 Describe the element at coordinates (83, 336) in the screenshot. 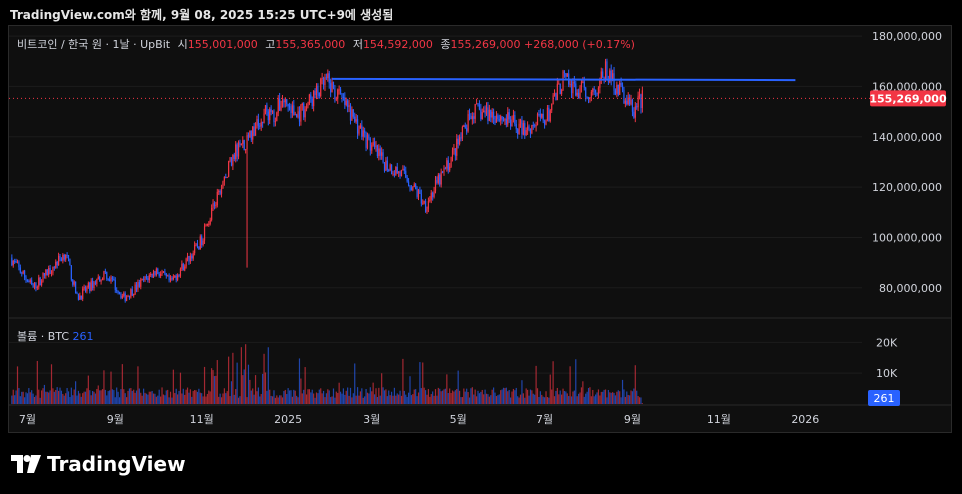

I see `volume-value: 261` at that location.